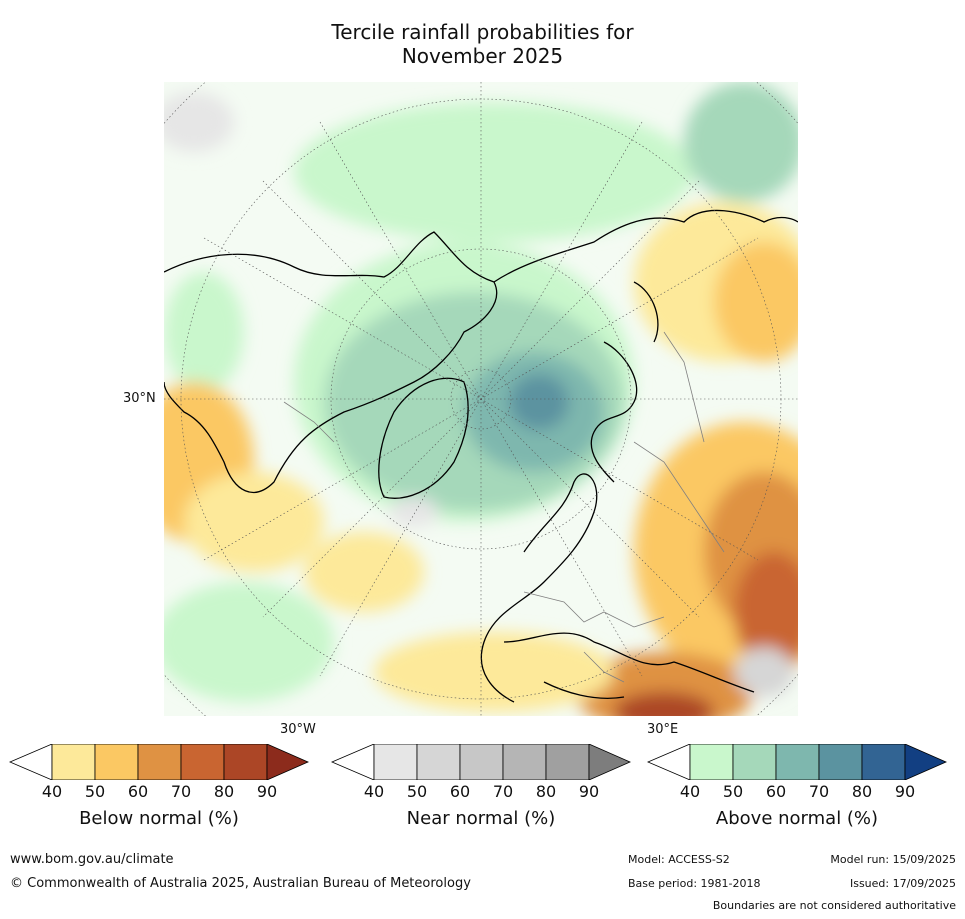 This screenshot has height=919, width=965. I want to click on colorbar-below-normal, so click(159, 762).